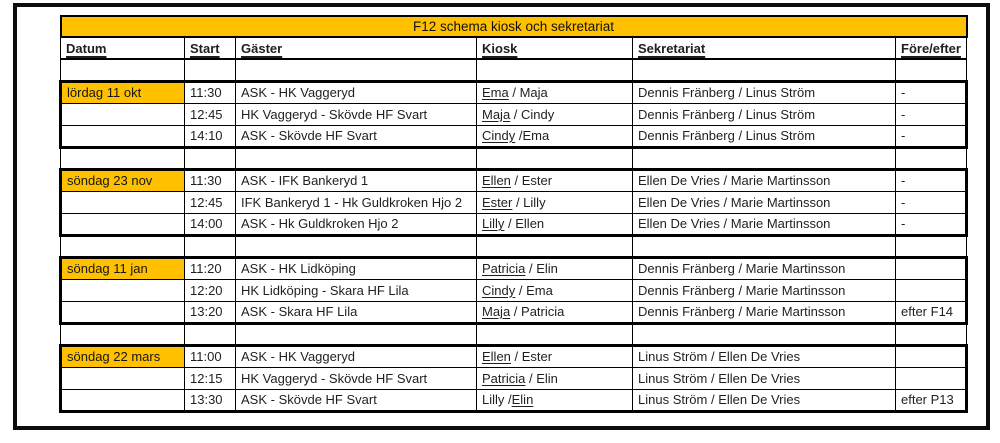 The image size is (1000, 443). What do you see at coordinates (356, 312) in the screenshot?
I see `guests-cell: ASK - Skara HF Lila` at bounding box center [356, 312].